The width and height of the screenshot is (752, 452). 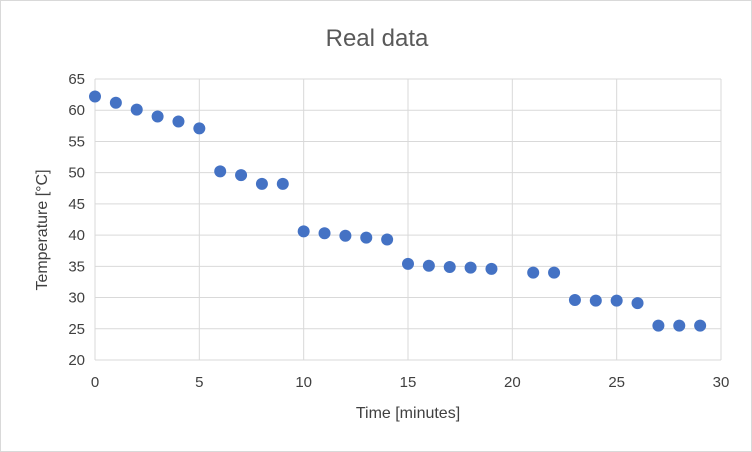 What do you see at coordinates (303, 382) in the screenshot?
I see `x-tick-label: 10` at bounding box center [303, 382].